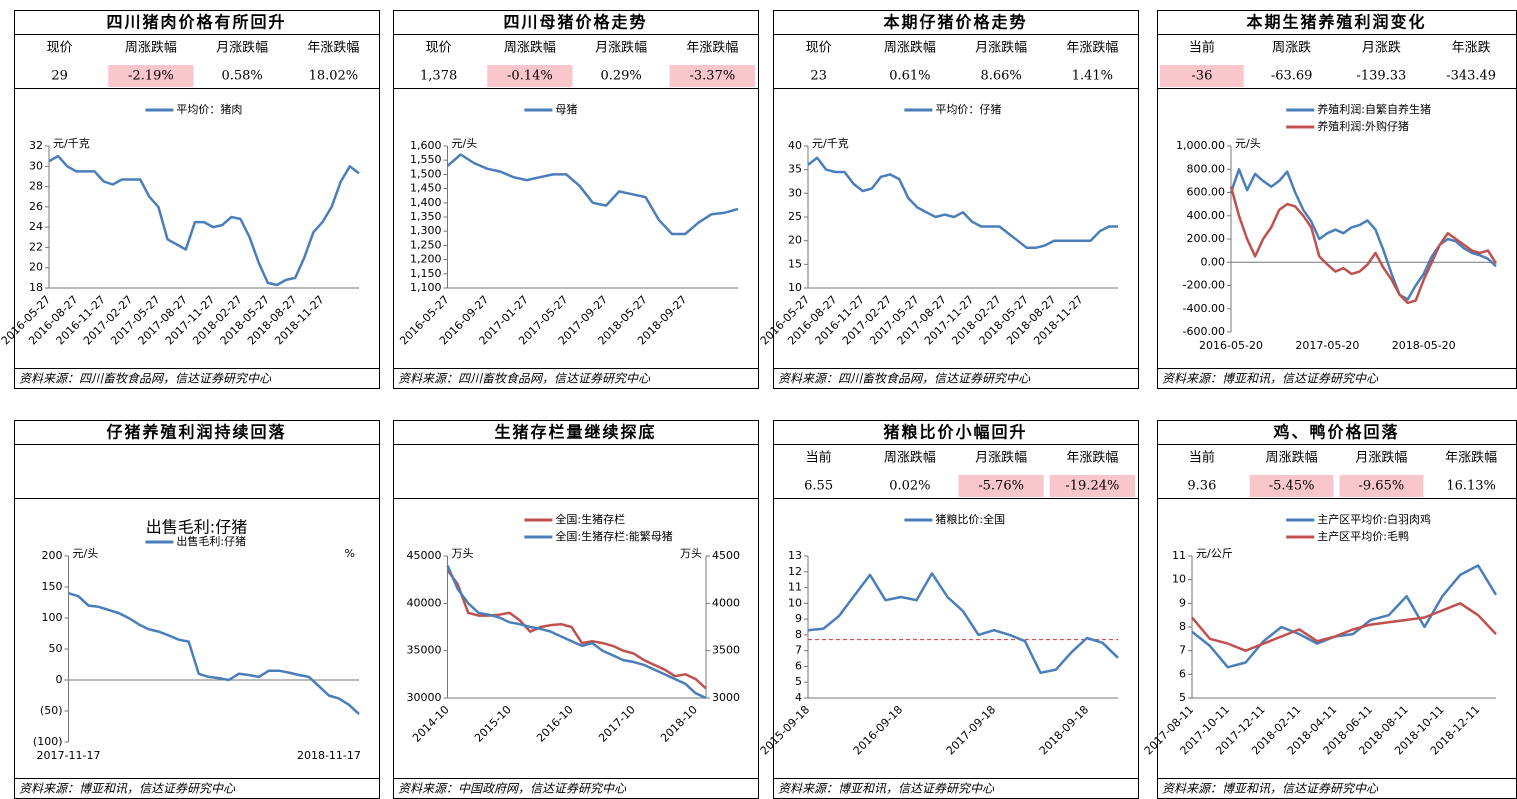  What do you see at coordinates (426, 159) in the screenshot?
I see `y-tick-label: 1,550` at bounding box center [426, 159].